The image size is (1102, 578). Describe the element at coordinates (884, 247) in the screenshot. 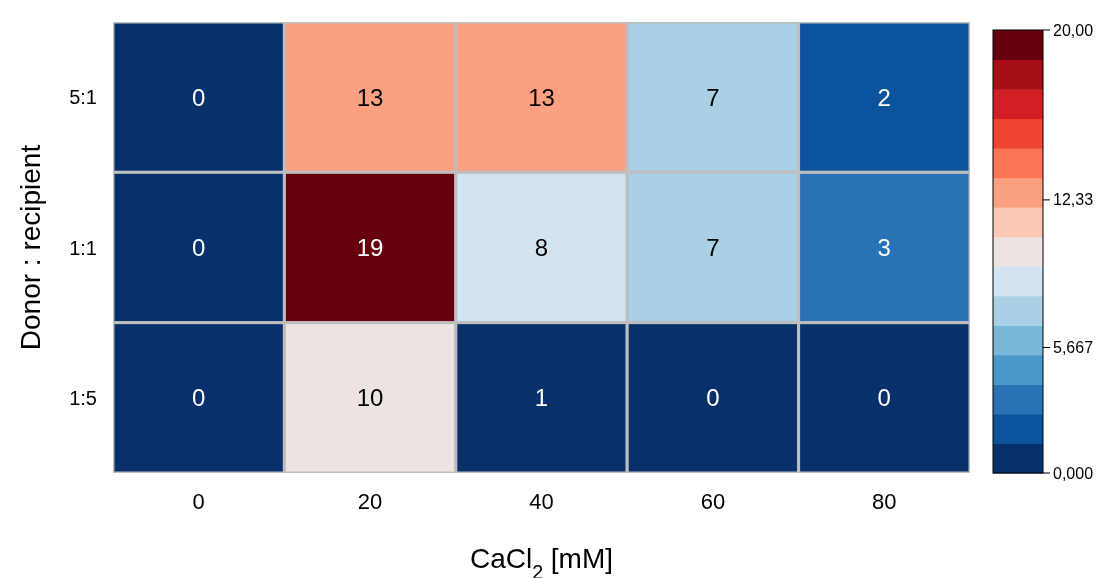

I see `data-label: 3` at that location.